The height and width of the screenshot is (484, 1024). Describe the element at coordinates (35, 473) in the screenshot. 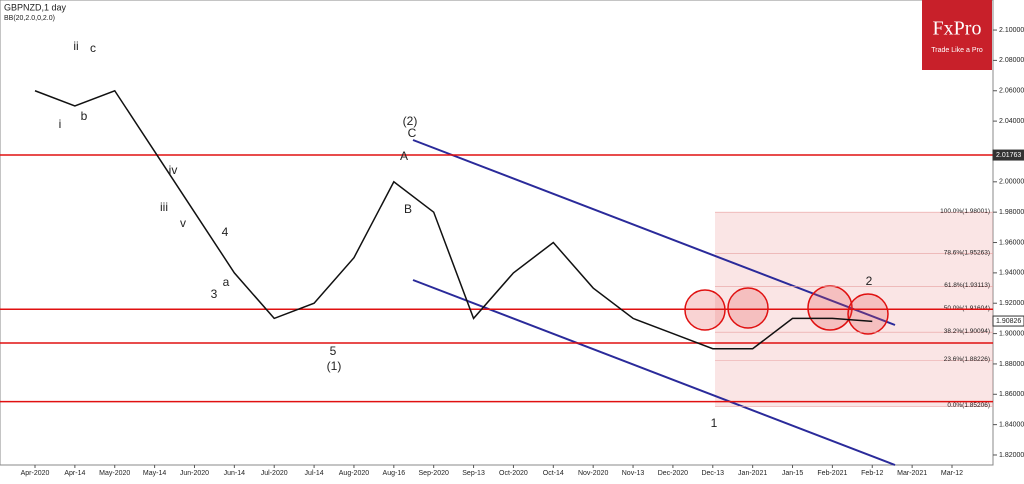

I see `x-tick-label: Apr-2020` at that location.